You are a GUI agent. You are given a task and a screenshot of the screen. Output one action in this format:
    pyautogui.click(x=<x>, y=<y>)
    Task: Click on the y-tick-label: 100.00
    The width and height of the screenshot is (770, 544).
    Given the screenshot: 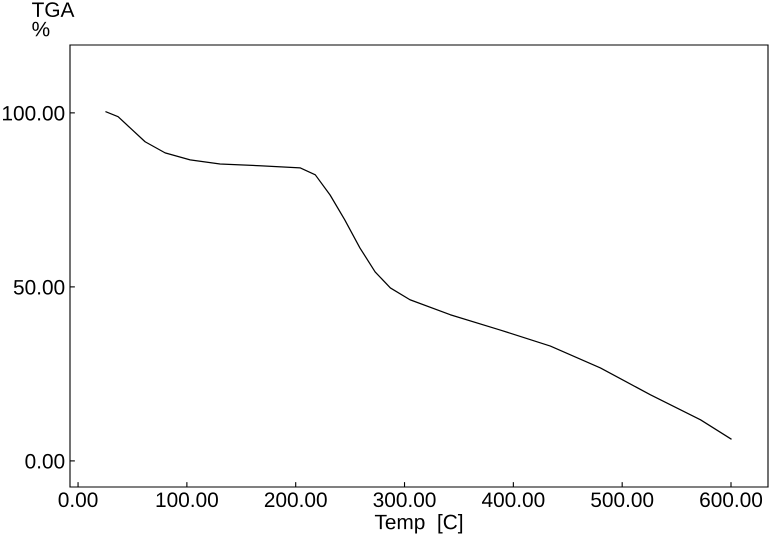 What is the action you would take?
    pyautogui.click(x=33, y=113)
    